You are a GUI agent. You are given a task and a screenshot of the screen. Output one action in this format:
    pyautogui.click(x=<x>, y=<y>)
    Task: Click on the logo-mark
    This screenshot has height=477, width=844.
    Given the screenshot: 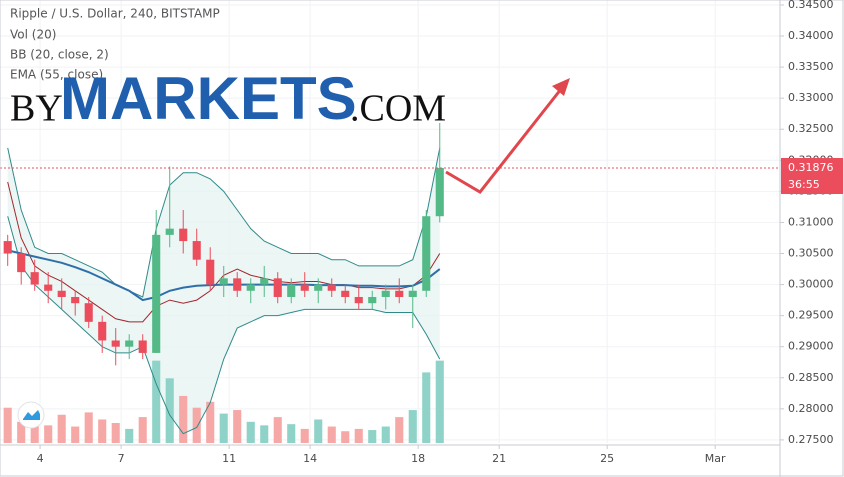 What is the action you would take?
    pyautogui.click(x=31, y=415)
    